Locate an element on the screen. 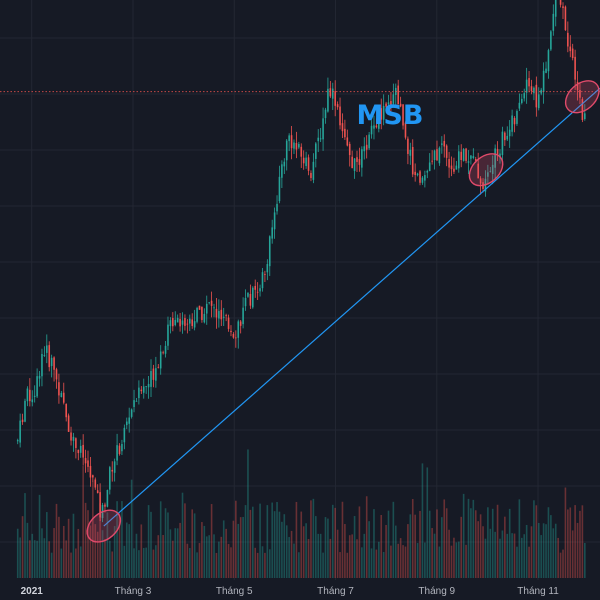  highlight-marker is located at coordinates (582, 97).